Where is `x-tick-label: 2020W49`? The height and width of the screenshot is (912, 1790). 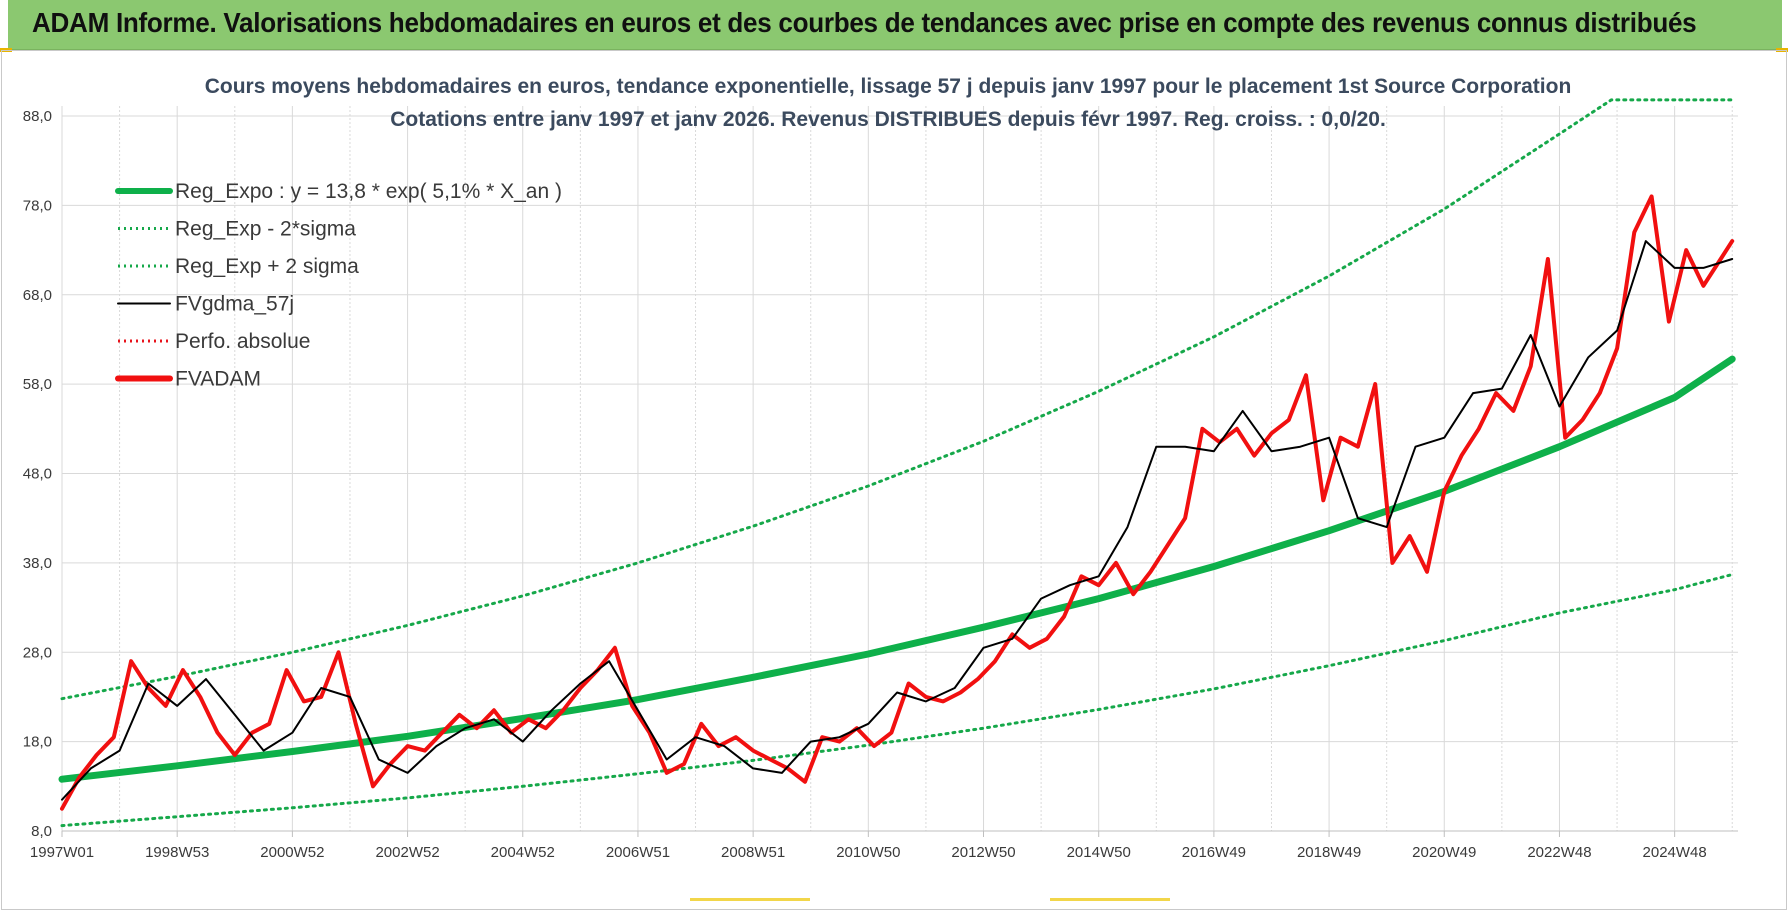 x-tick-label: 2020W49 is located at coordinates (1444, 852).